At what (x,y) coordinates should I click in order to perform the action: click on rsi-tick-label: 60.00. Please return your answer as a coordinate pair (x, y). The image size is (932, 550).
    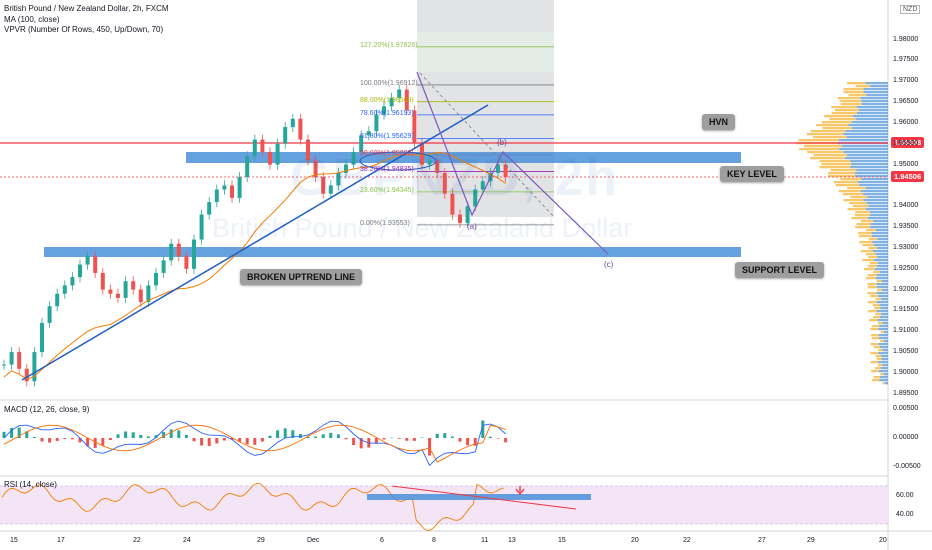
    Looking at the image, I should click on (905, 495).